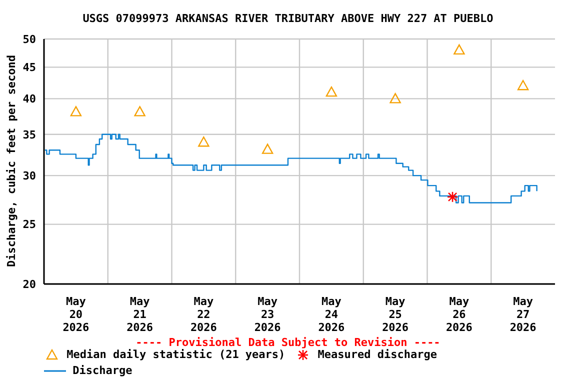 Image resolution: width=576 pixels, height=384 pixels. Describe the element at coordinates (29, 99) in the screenshot. I see `y-tick-label: 40` at that location.